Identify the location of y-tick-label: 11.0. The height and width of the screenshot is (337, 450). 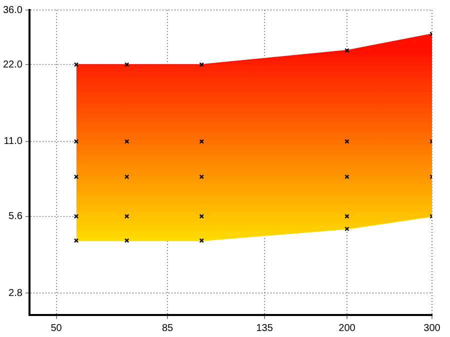
(13, 142).